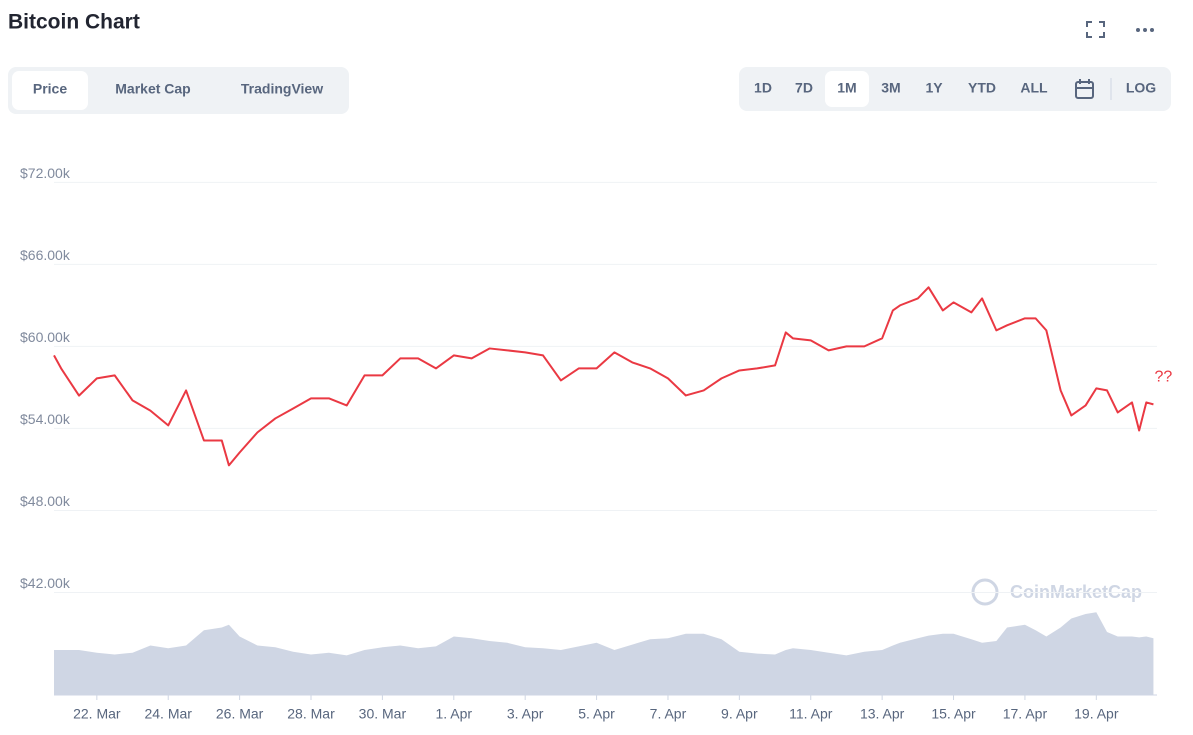  I want to click on x-tick-label: 26. Mar, so click(240, 714).